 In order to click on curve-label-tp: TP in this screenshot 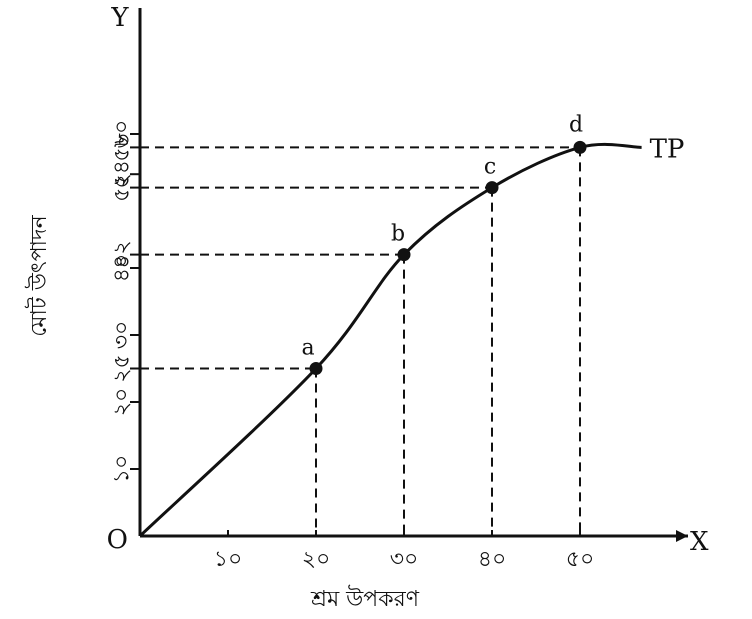, I will do `click(667, 149)`.